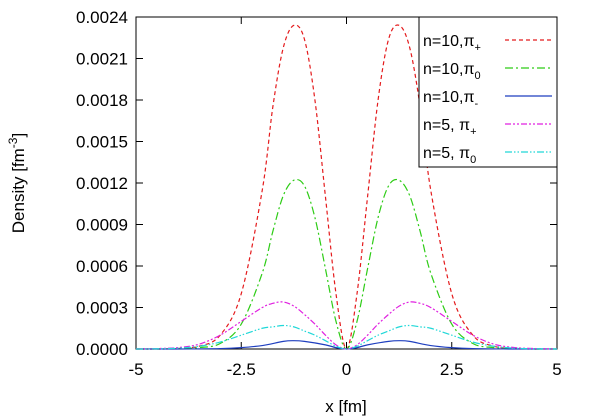  Describe the element at coordinates (13, 142) in the screenshot. I see `y-axis-title-sup: -3` at that location.